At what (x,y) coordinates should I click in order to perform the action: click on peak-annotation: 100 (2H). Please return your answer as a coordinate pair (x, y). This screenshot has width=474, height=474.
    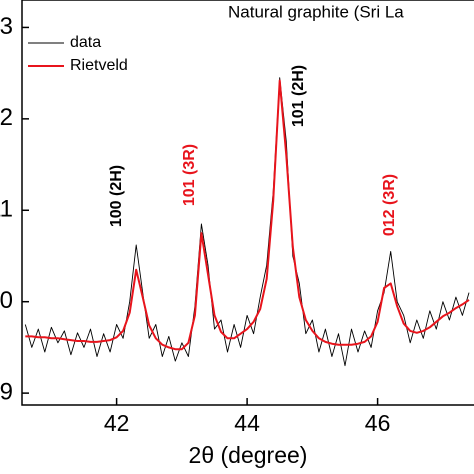
    Looking at the image, I should click on (116, 196).